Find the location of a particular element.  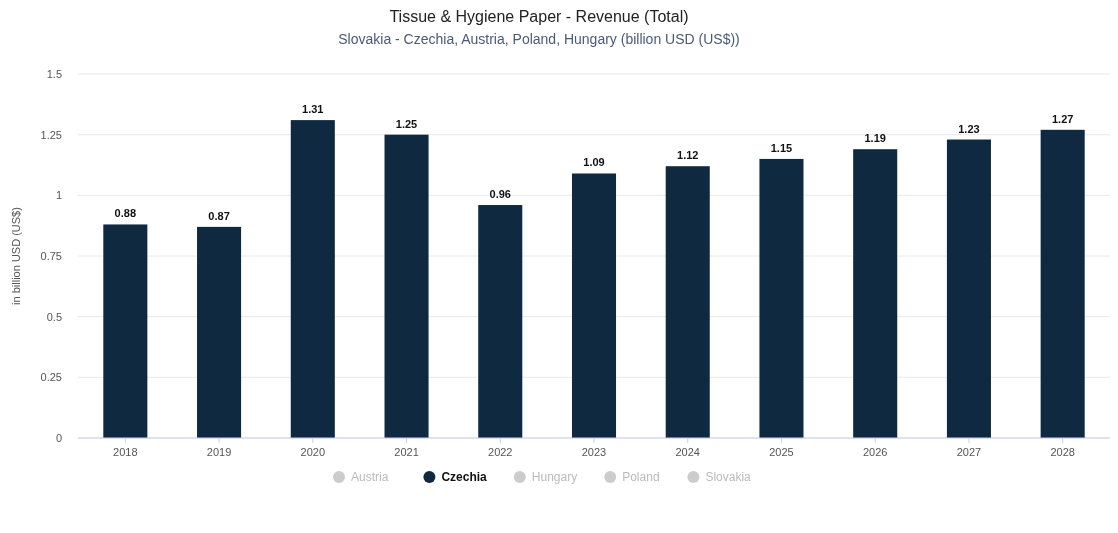

x-tick-label: 2028 is located at coordinates (1062, 452).